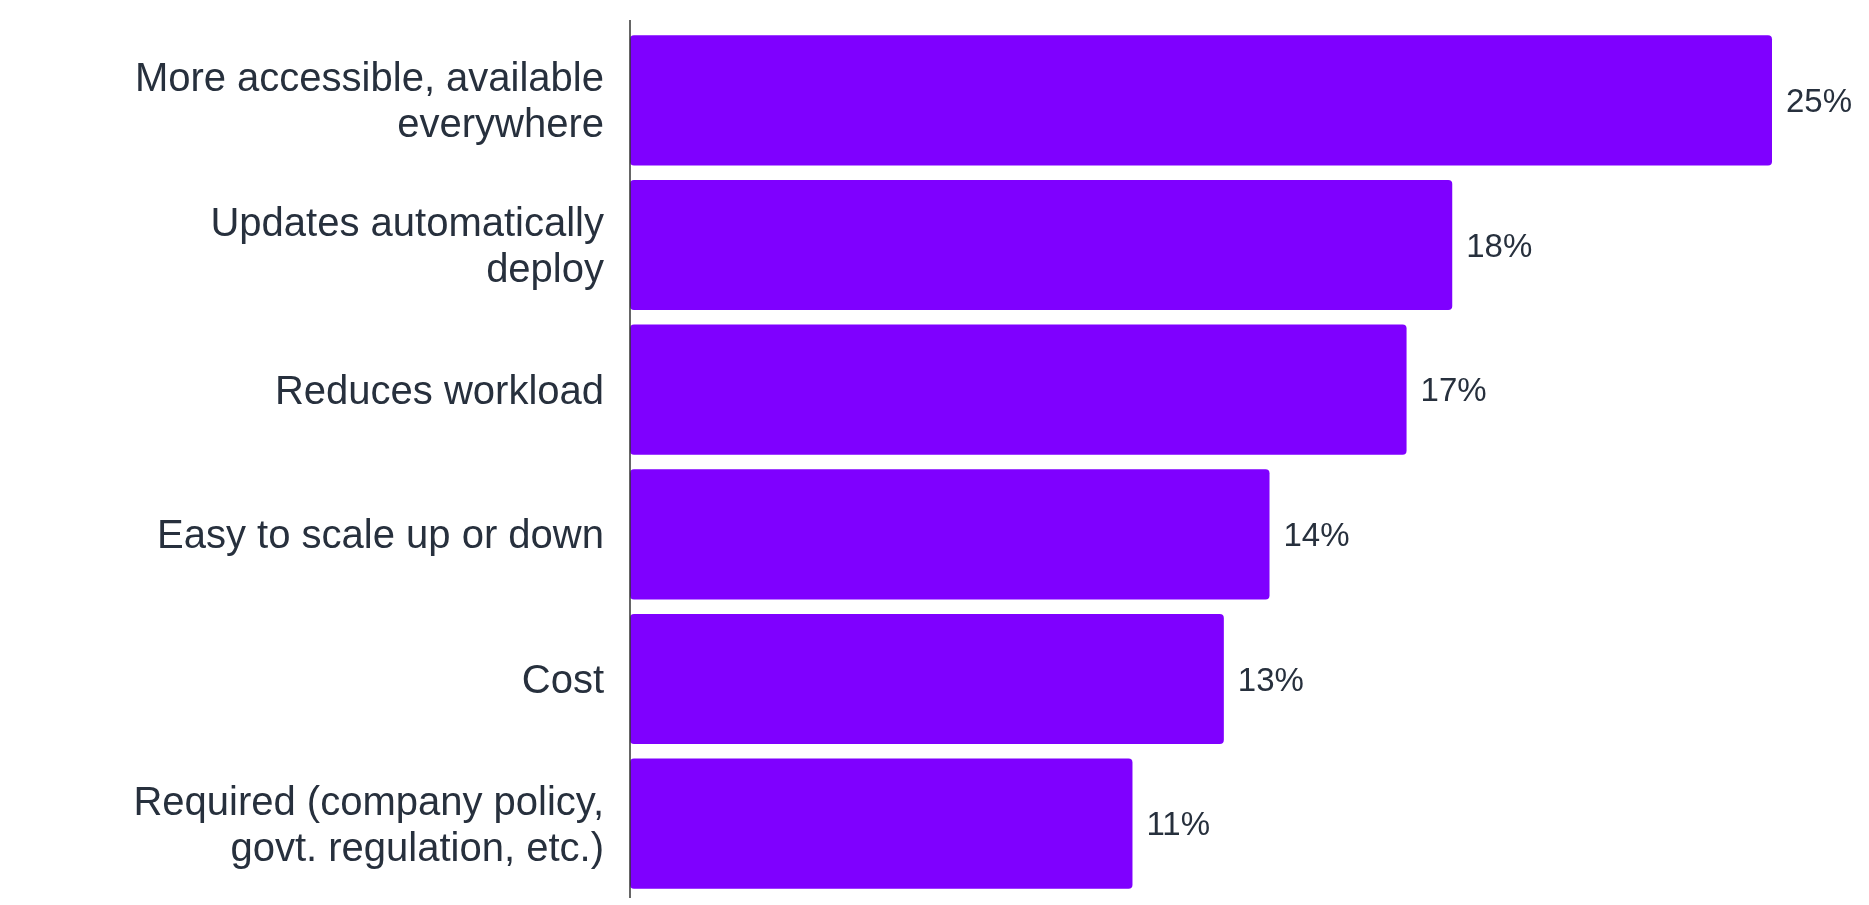  What do you see at coordinates (1453, 390) in the screenshot?
I see `data-label: 17%` at bounding box center [1453, 390].